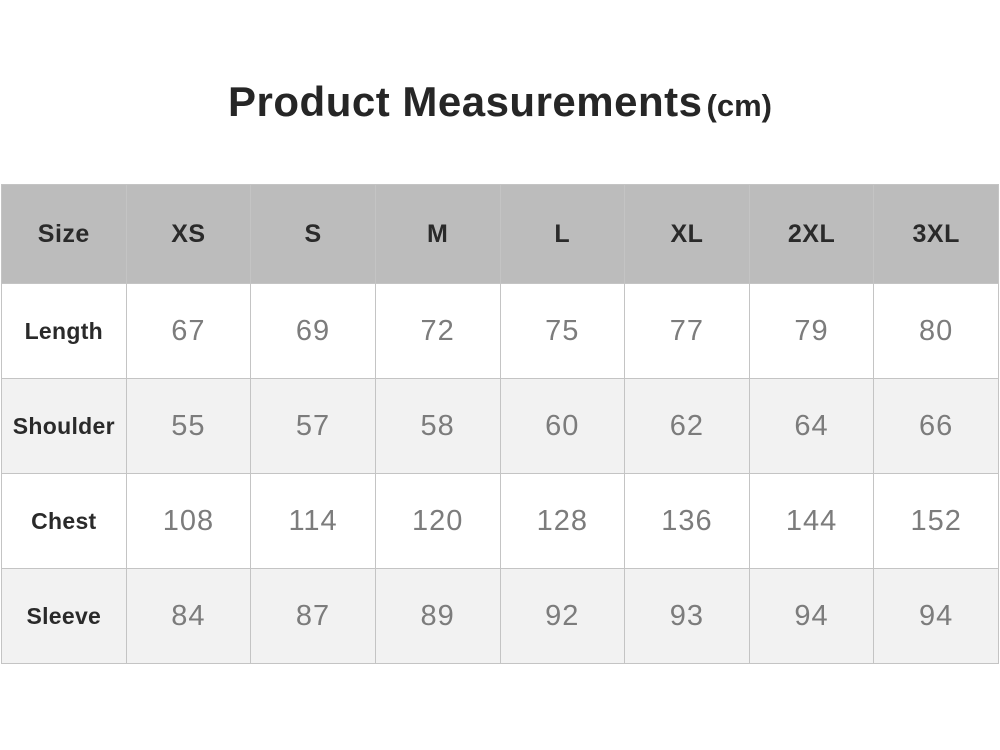 Image resolution: width=1000 pixels, height=750 pixels. What do you see at coordinates (687, 616) in the screenshot?
I see `value-cell: 93` at bounding box center [687, 616].